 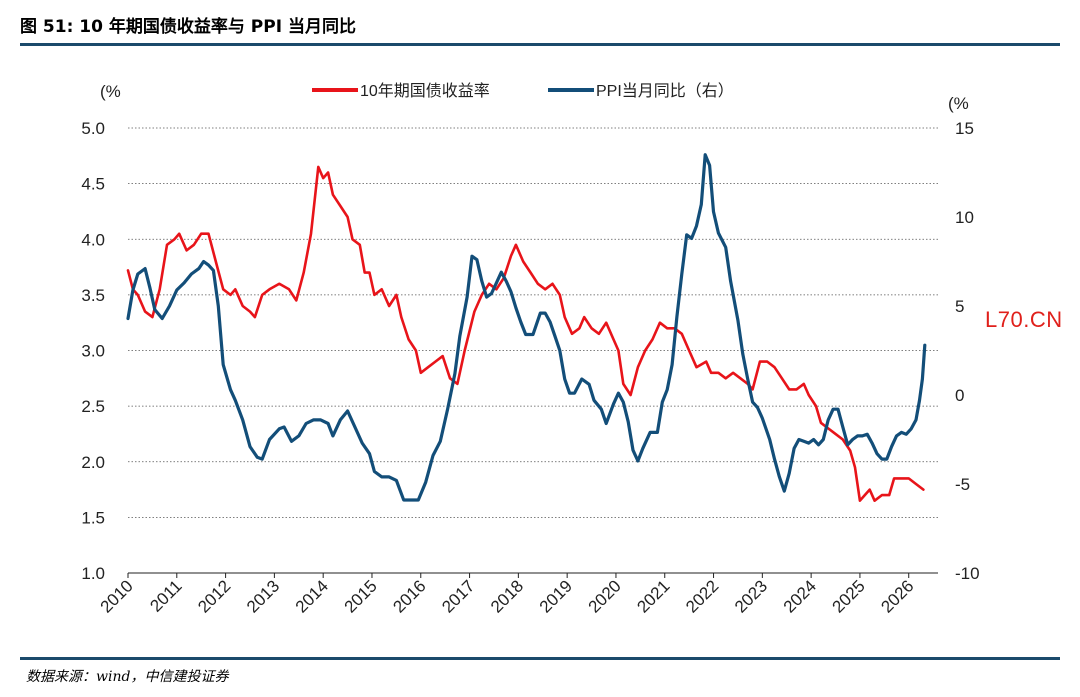 I want to click on x-tick-label: 2013, so click(x=263, y=596).